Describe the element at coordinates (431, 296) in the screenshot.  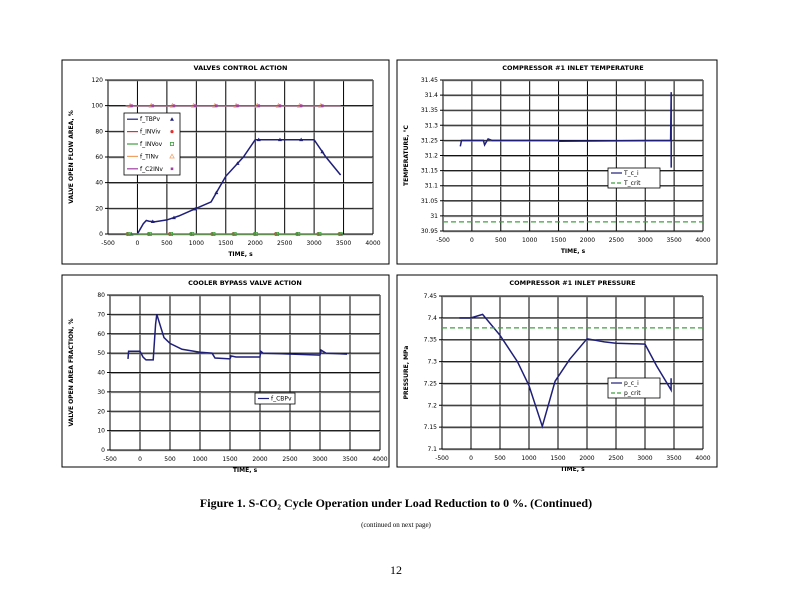
I see `y-tick-label: 7.45` at that location.